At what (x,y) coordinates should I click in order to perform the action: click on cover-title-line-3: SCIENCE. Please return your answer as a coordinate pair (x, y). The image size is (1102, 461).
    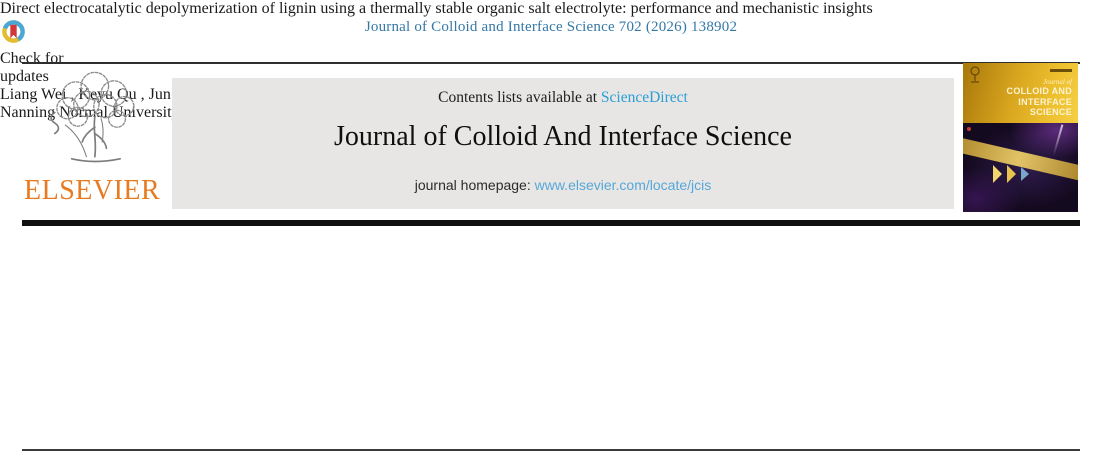
    Looking at the image, I should click on (1050, 112).